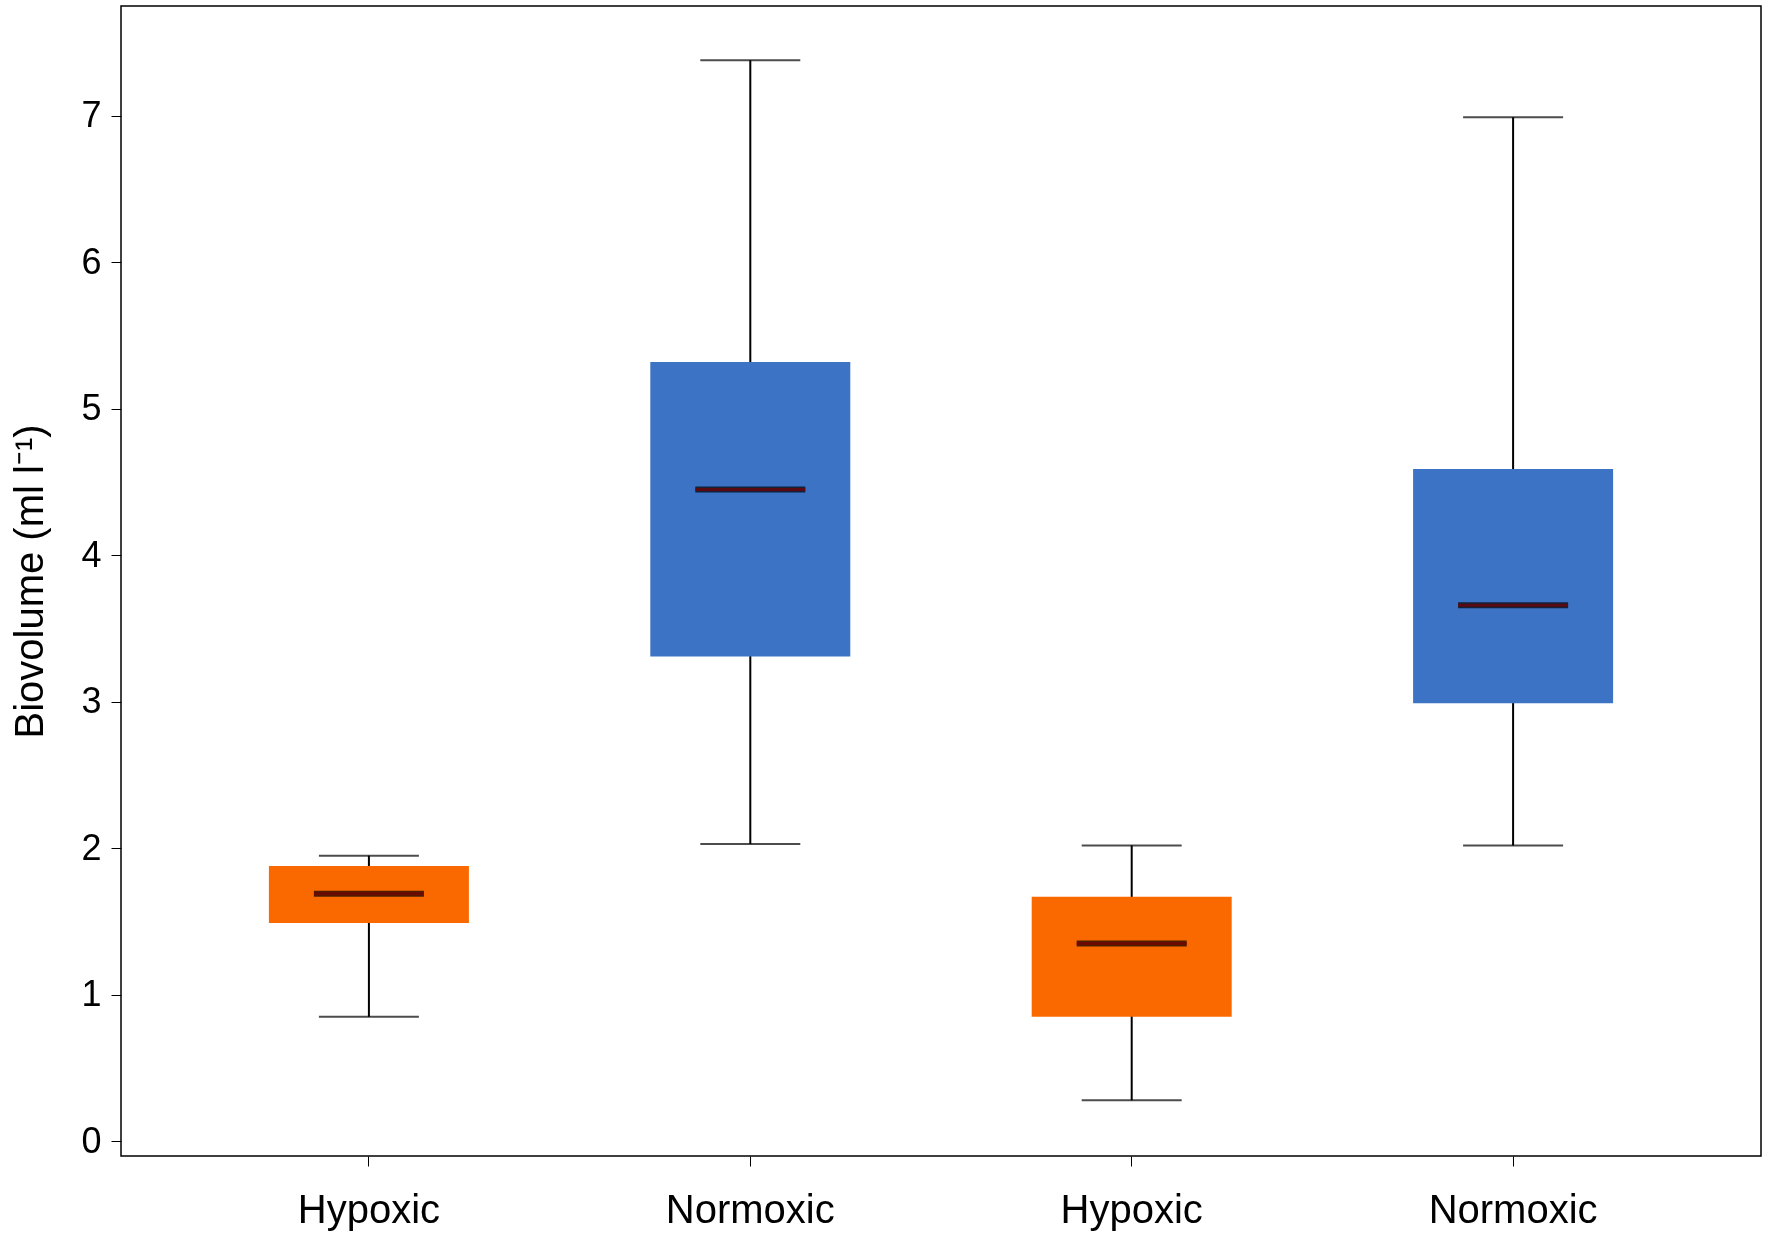  I want to click on y-tick-label: 6, so click(91, 261).